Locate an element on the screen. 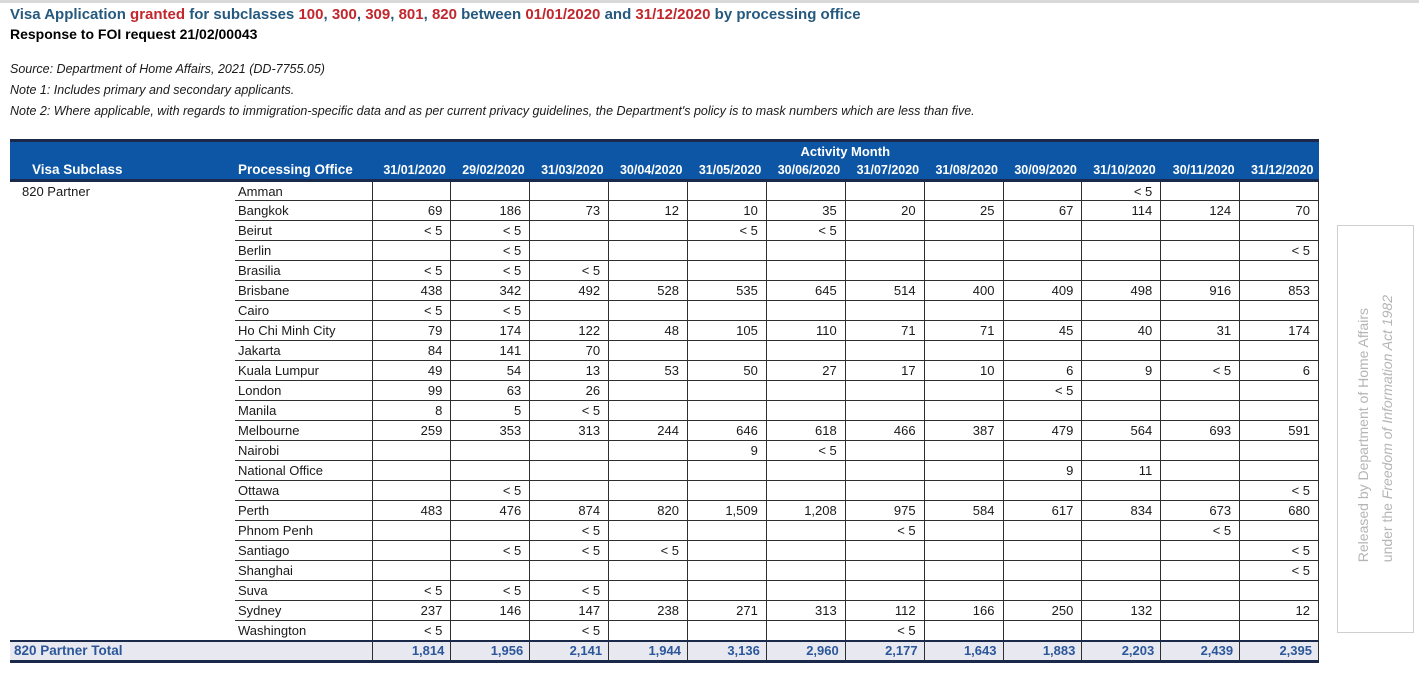 The width and height of the screenshot is (1419, 685). title-segment: 100 is located at coordinates (311, 14).